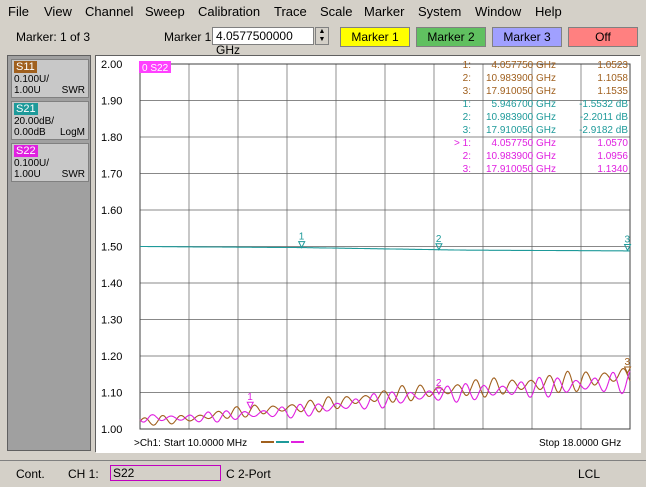 The height and width of the screenshot is (487, 646). Describe the element at coordinates (26, 151) in the screenshot. I see `trace-s22-name: S22` at that location.